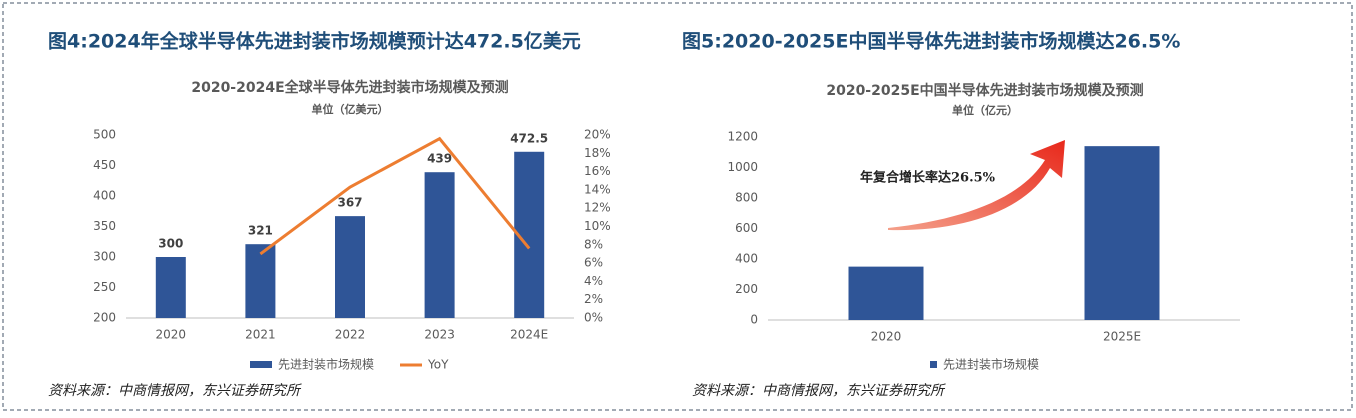 The height and width of the screenshot is (418, 1356). What do you see at coordinates (746, 228) in the screenshot?
I see `y-tick-label: 600` at bounding box center [746, 228].